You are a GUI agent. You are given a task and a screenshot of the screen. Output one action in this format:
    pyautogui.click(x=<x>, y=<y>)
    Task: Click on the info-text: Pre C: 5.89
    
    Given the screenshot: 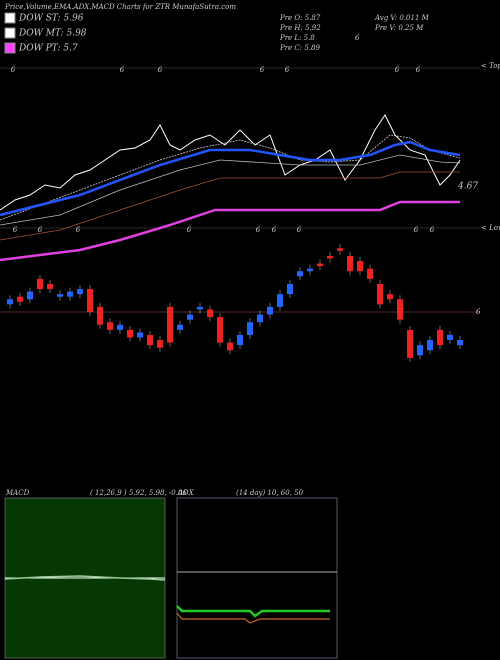 What is the action you would take?
    pyautogui.click(x=299, y=48)
    